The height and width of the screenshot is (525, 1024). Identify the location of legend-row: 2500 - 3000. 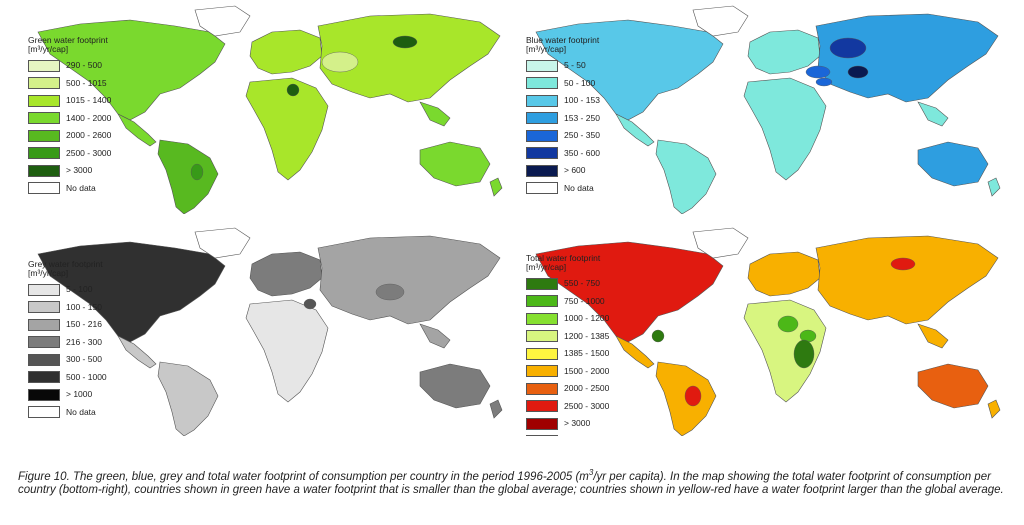
(567, 406).